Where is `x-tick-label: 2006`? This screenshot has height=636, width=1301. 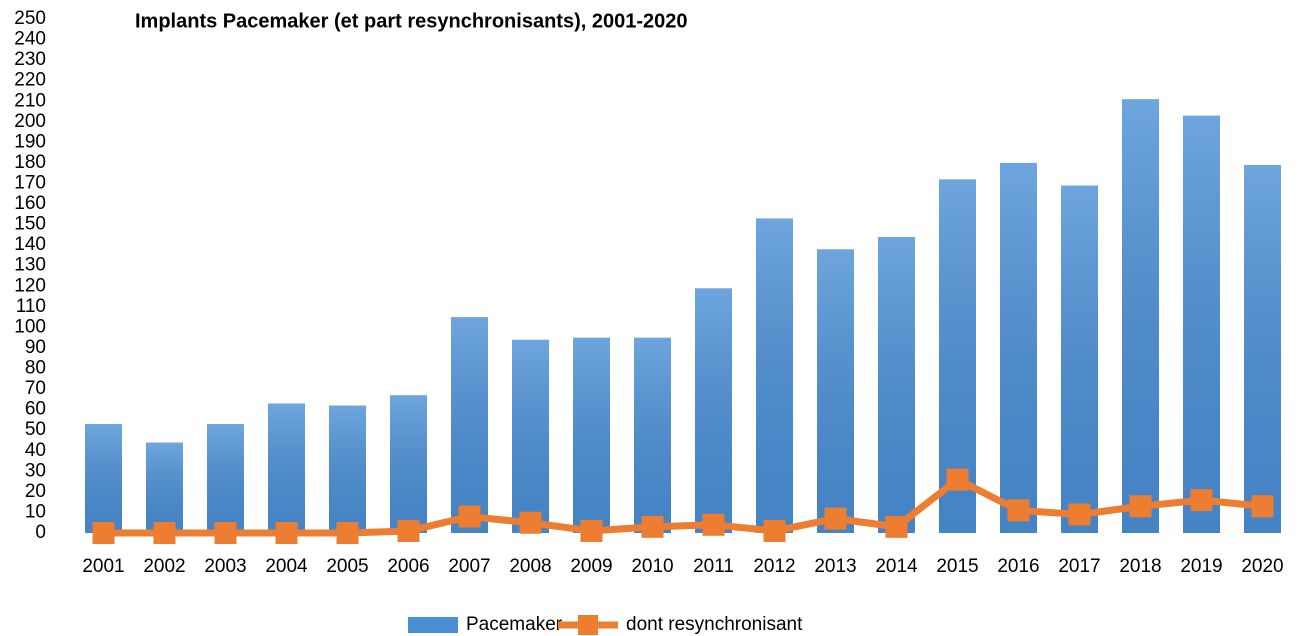
x-tick-label: 2006 is located at coordinates (408, 566).